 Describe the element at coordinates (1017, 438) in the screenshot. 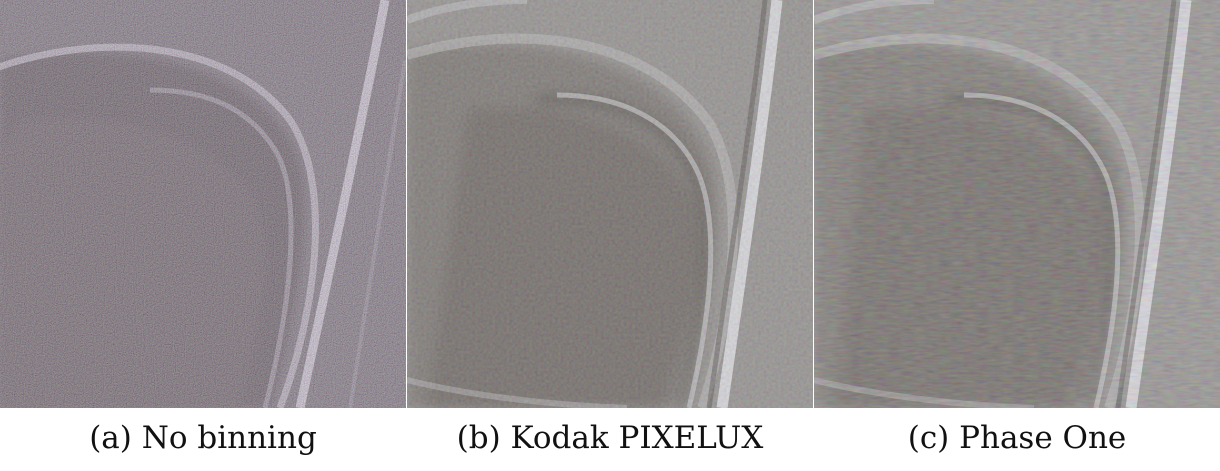

I see `caption-phase-one: (c) Phase One` at that location.